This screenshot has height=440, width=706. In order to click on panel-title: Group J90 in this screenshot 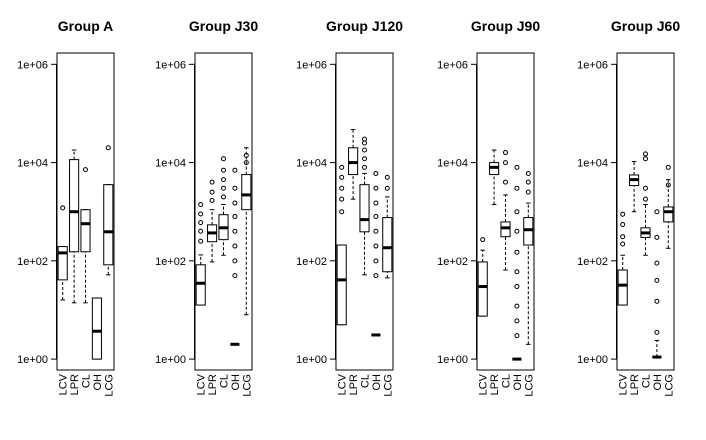, I will do `click(505, 26)`.